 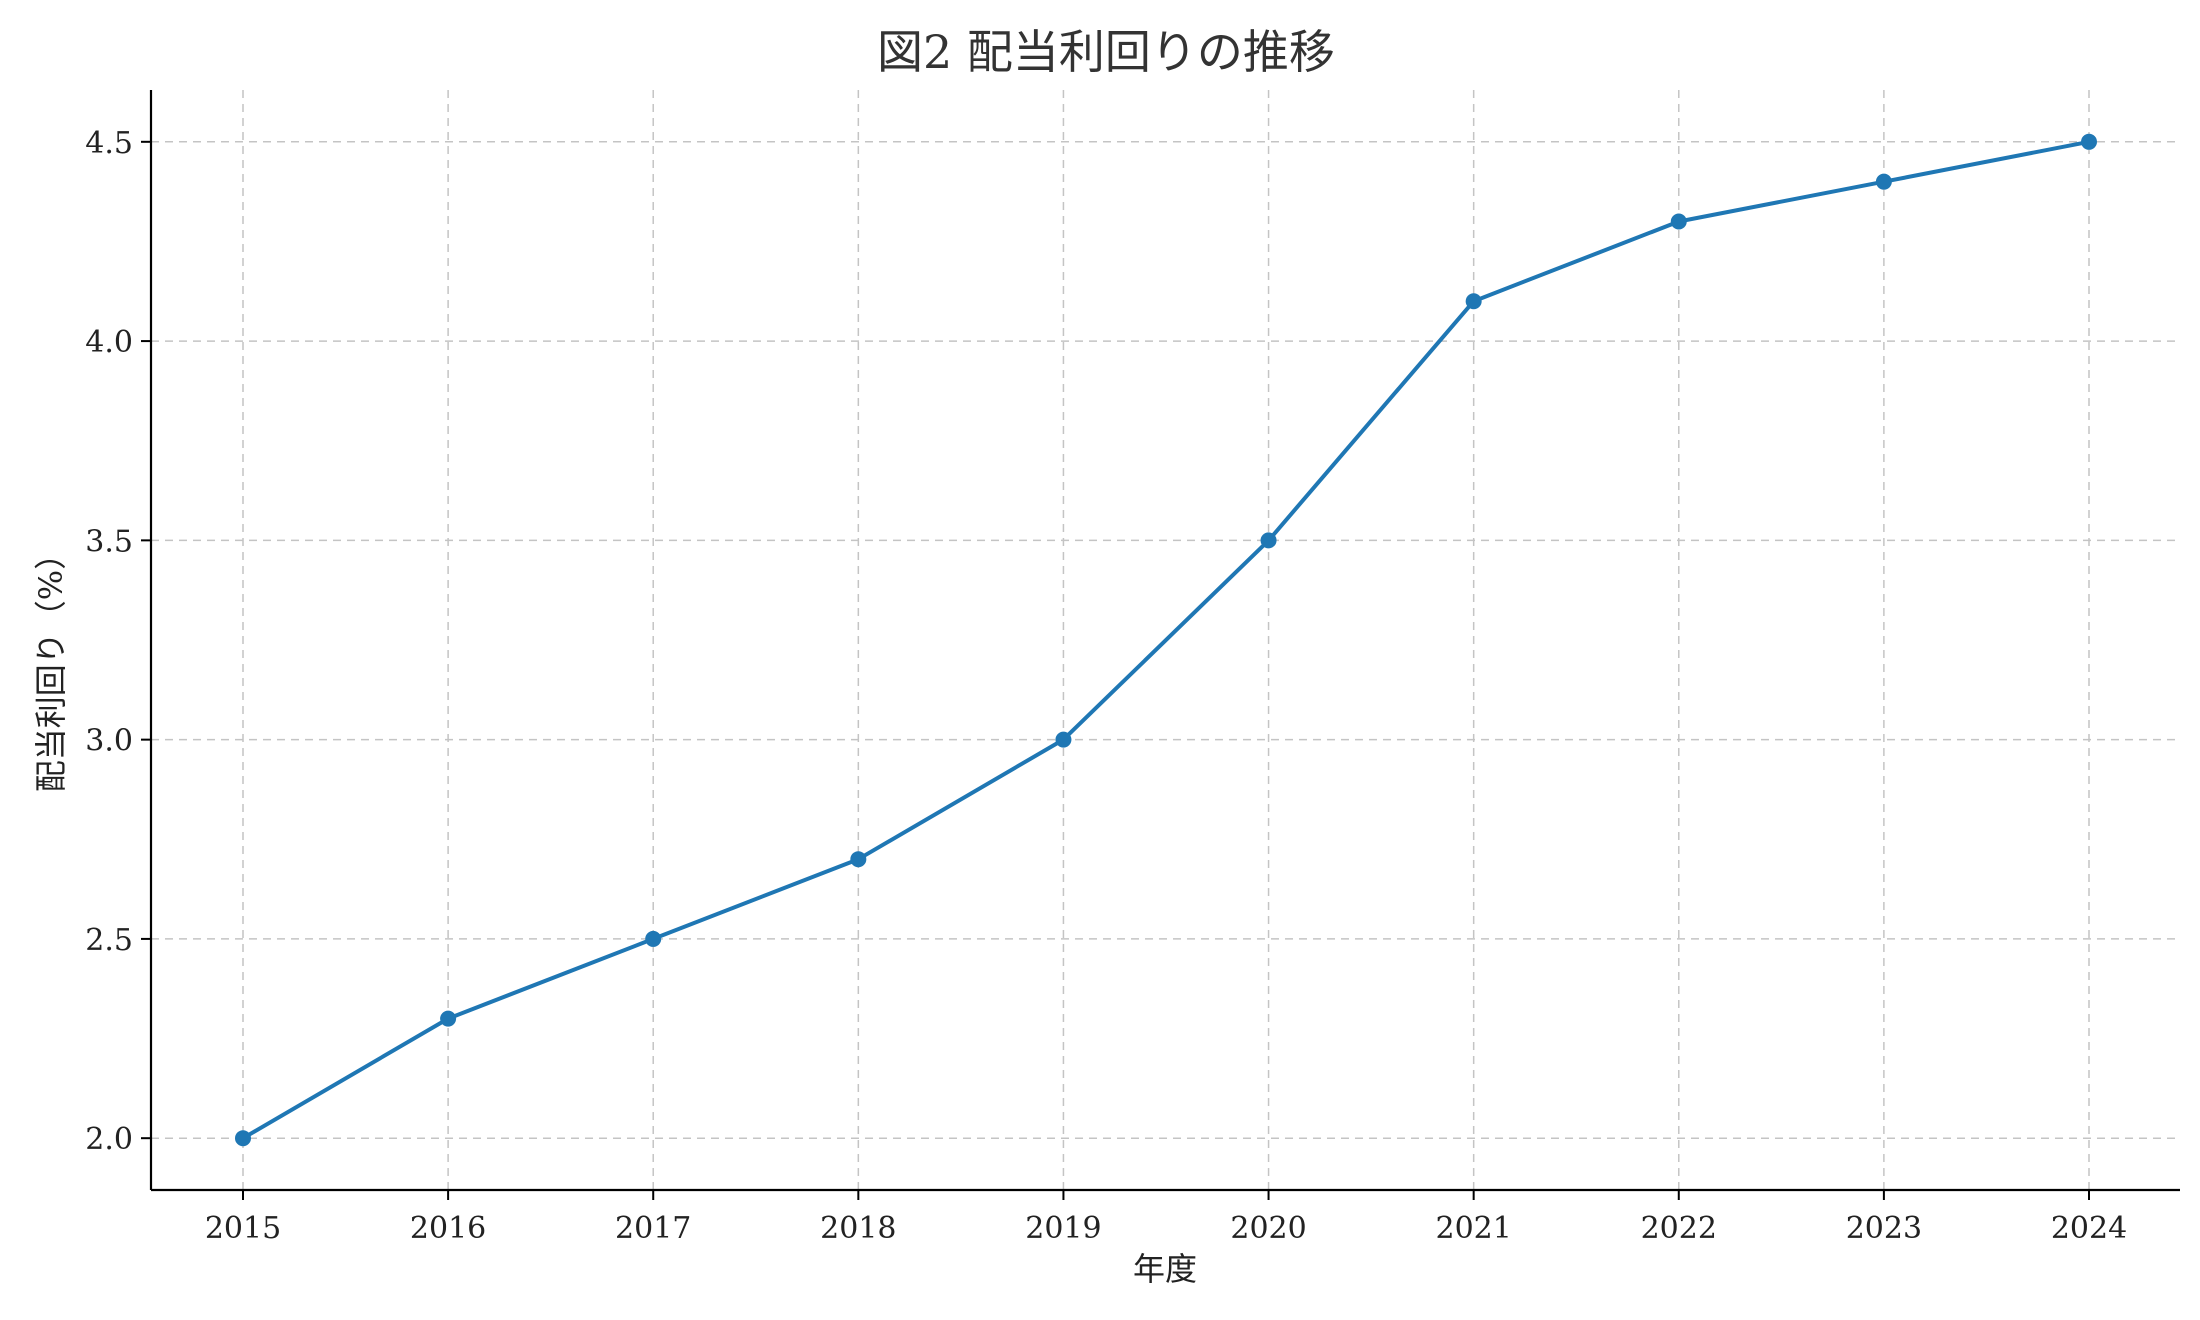 I want to click on y-tick-label: 4.0, so click(x=109, y=342).